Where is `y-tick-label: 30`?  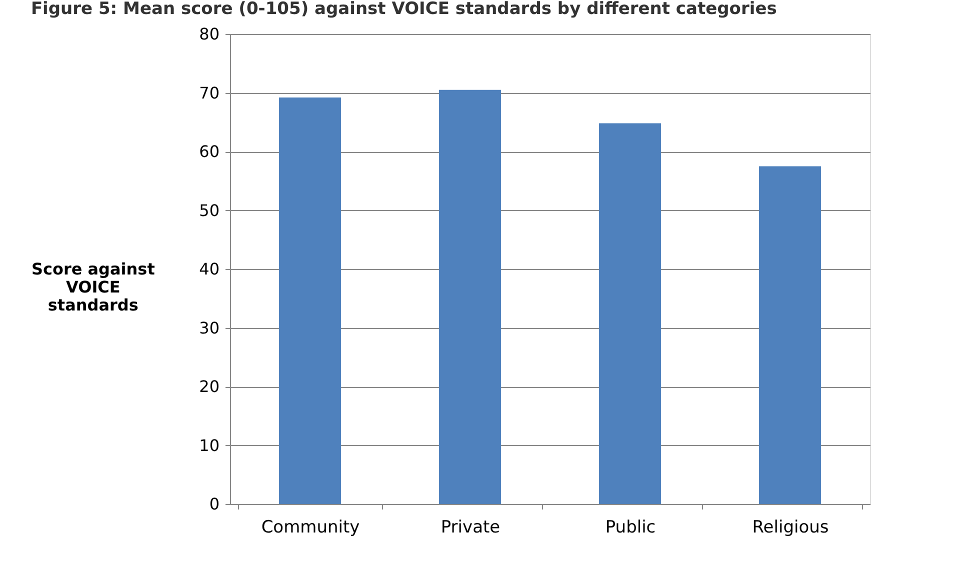
y-tick-label: 30 is located at coordinates (209, 328).